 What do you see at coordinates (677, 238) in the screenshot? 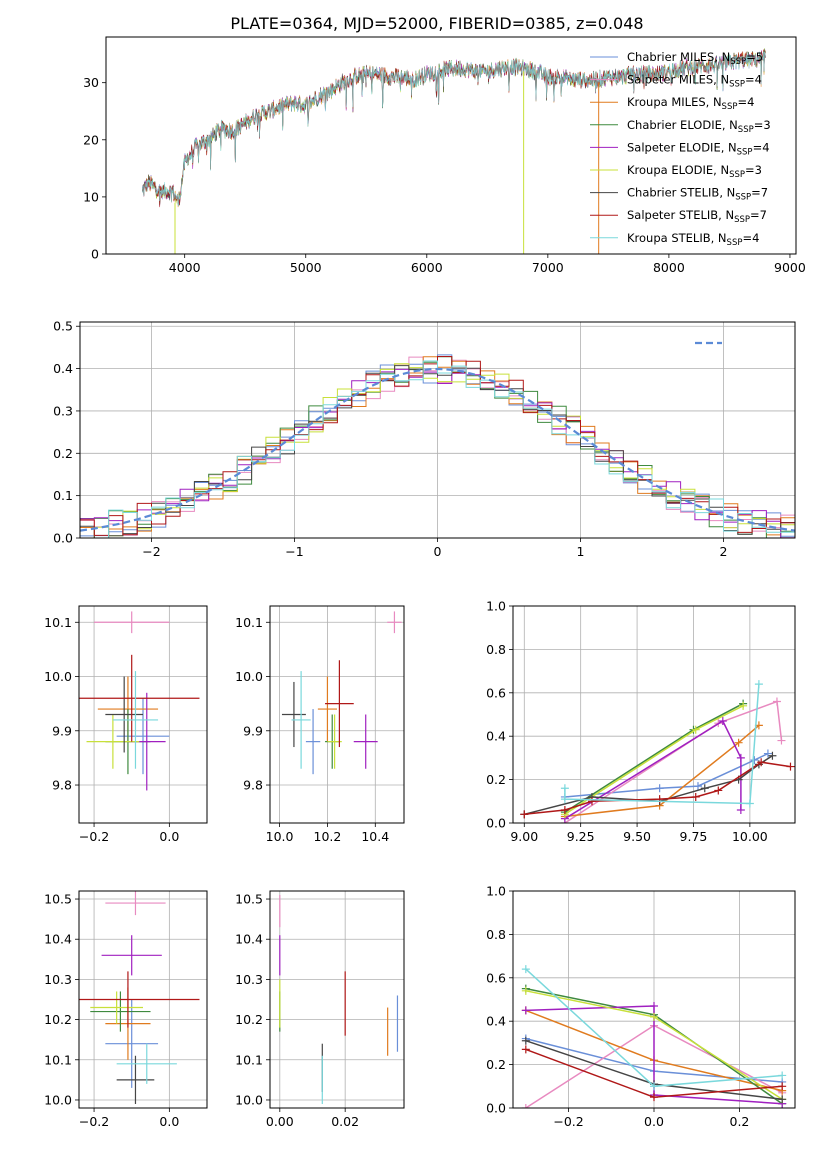
I see `legend-label-main: Kroupa STELIB, N` at bounding box center [677, 238].